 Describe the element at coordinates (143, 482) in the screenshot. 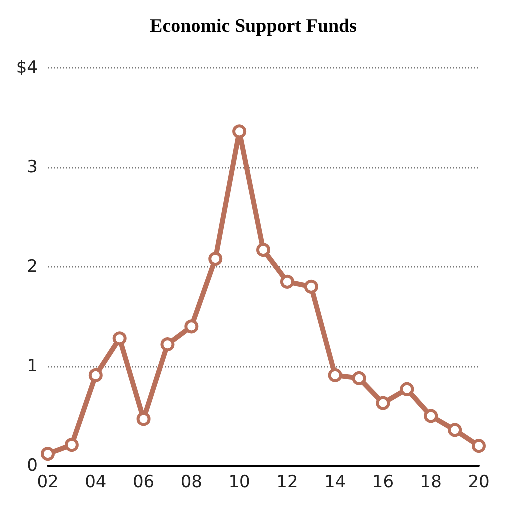

I see `x-tick-label: 06` at that location.